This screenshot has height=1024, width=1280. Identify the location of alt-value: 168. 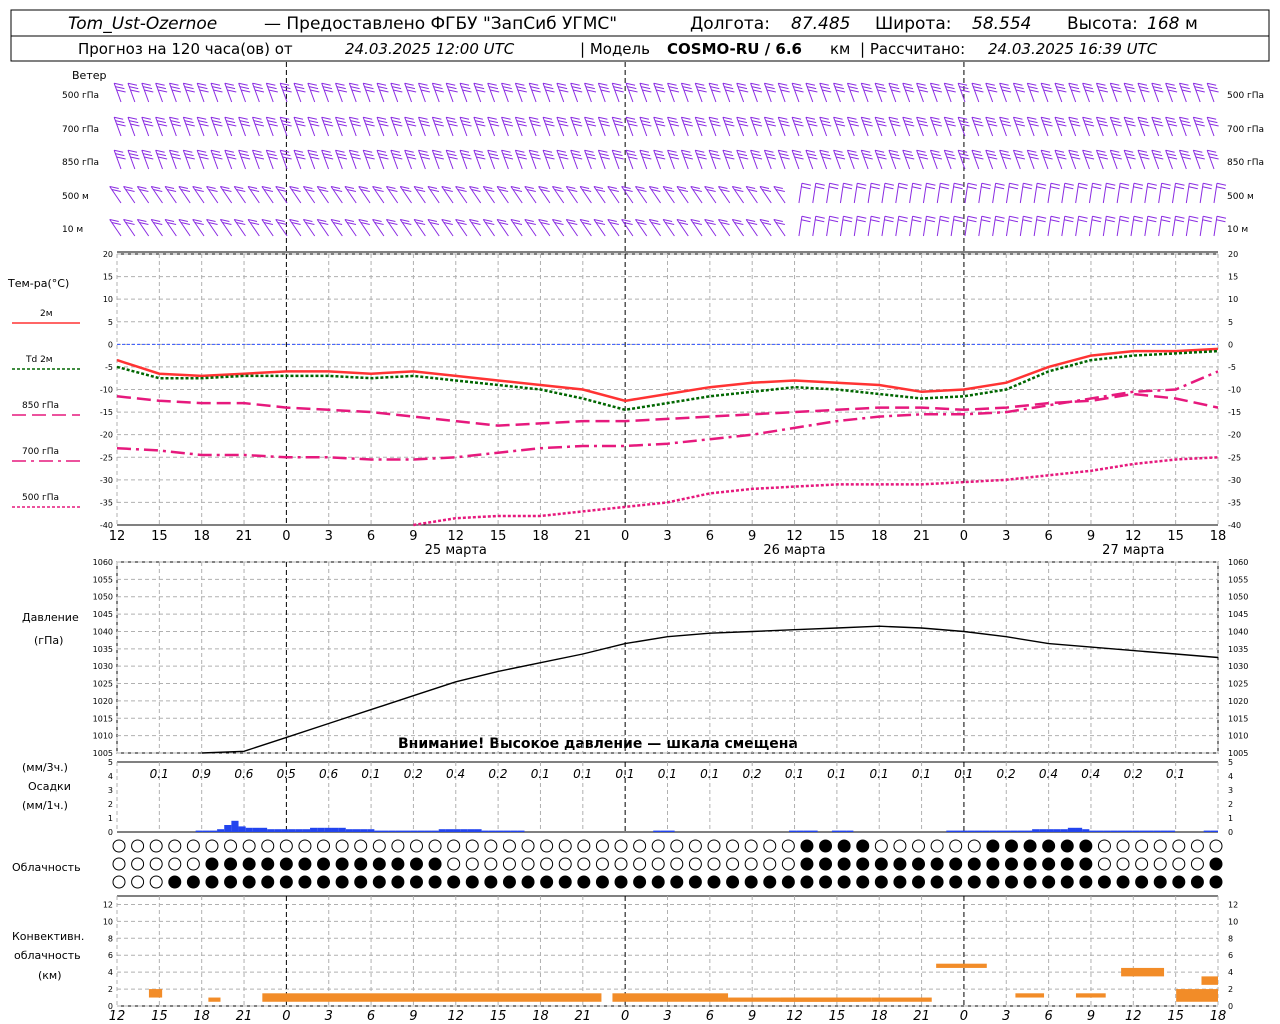
(1163, 24).